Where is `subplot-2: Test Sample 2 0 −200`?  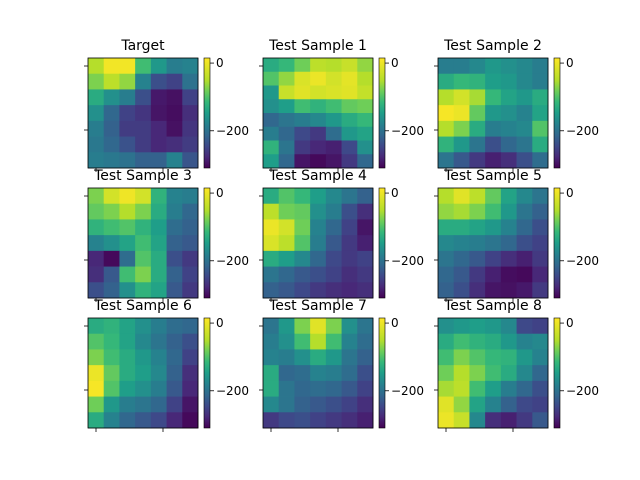
subplot-2: Test Sample 2 0 −200 is located at coordinates (516, 105).